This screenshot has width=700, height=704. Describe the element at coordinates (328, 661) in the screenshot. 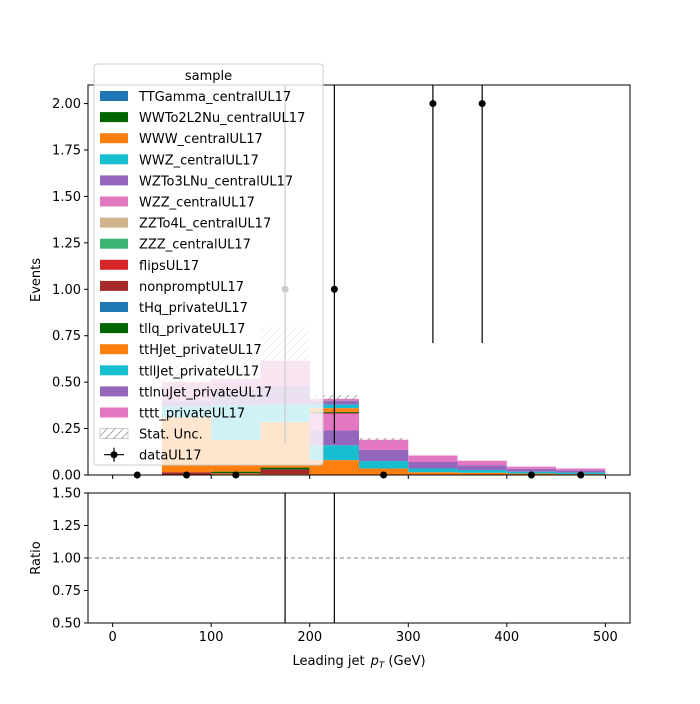

I see `x-axis-label-text: Leading jet` at that location.